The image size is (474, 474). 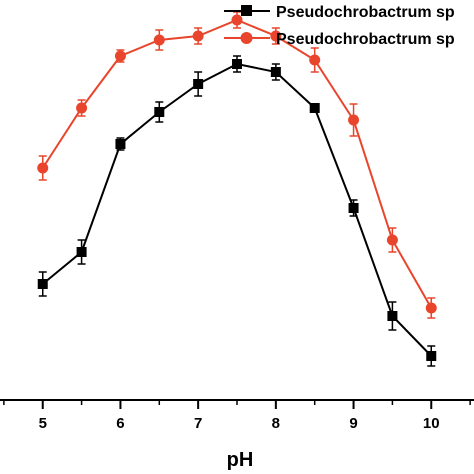 What do you see at coordinates (43, 423) in the screenshot?
I see `x-tick-label: 5` at bounding box center [43, 423].